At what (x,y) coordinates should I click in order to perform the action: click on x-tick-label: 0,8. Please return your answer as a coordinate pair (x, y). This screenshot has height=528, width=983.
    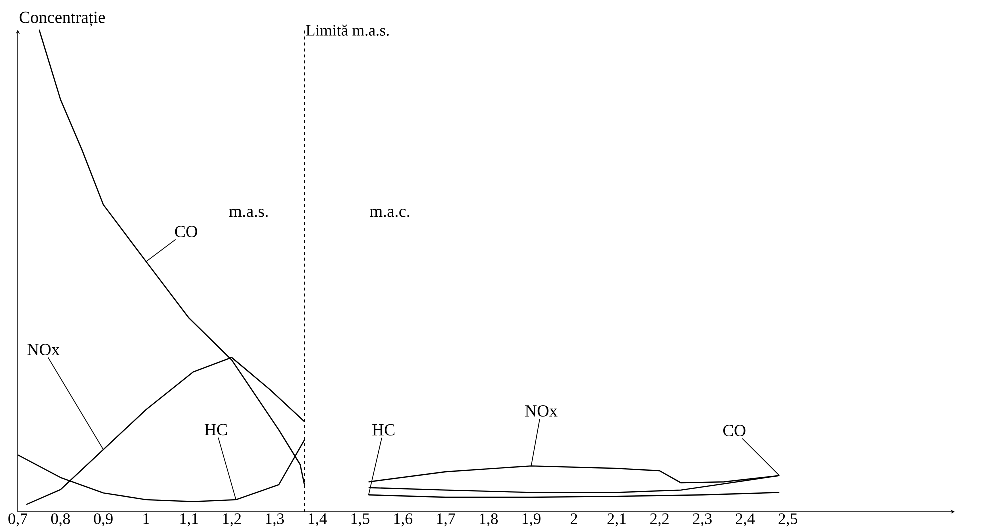
    Looking at the image, I should click on (60, 520).